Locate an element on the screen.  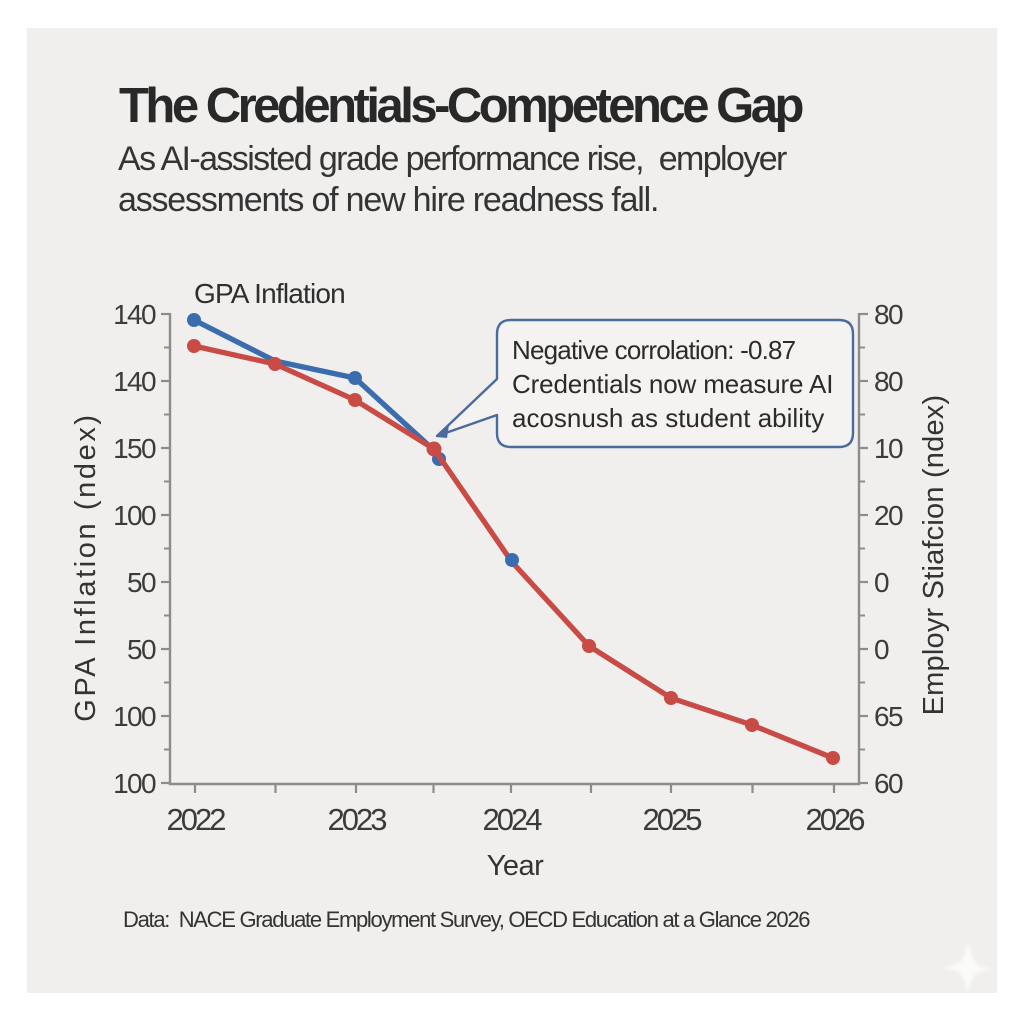
svg-text: 65 is located at coordinates (888, 716).